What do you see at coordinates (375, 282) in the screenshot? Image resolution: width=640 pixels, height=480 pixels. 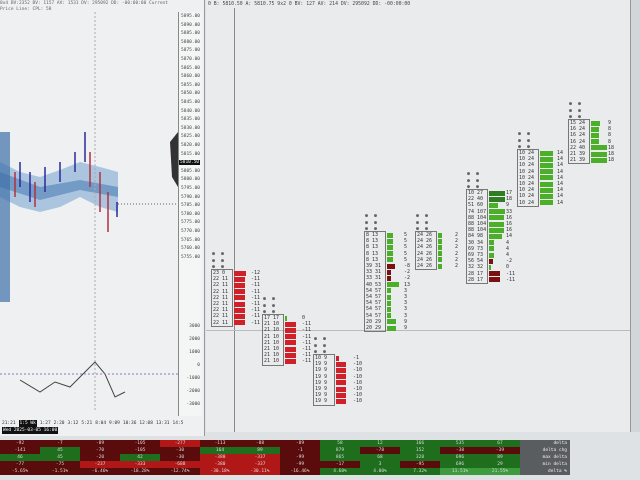 I see `footprint-box` at bounding box center [375, 282].